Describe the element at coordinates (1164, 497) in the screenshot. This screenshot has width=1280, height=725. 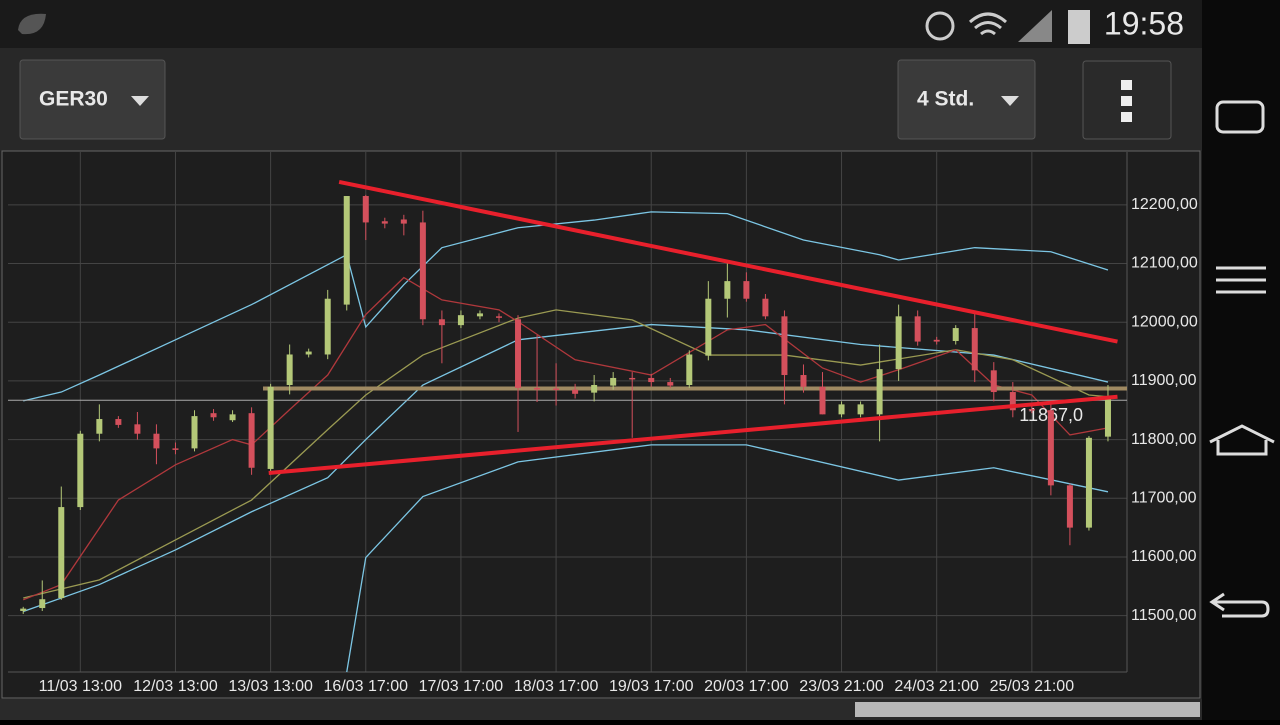
I see `y-tick-label: 11700,00` at that location.